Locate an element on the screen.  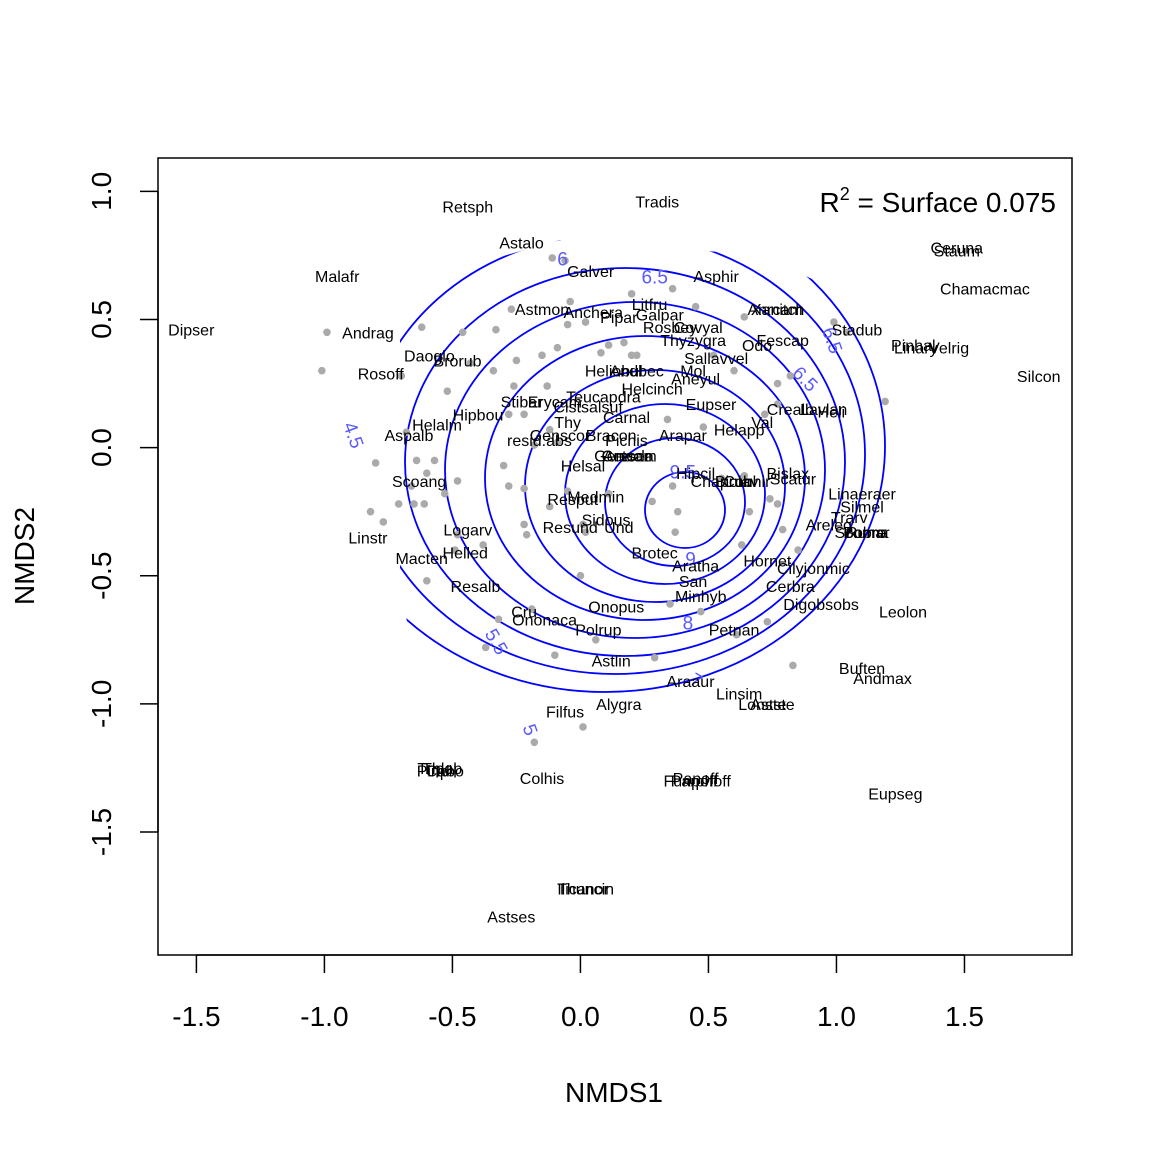
species-label: Parphoff is located at coordinates (701, 782).